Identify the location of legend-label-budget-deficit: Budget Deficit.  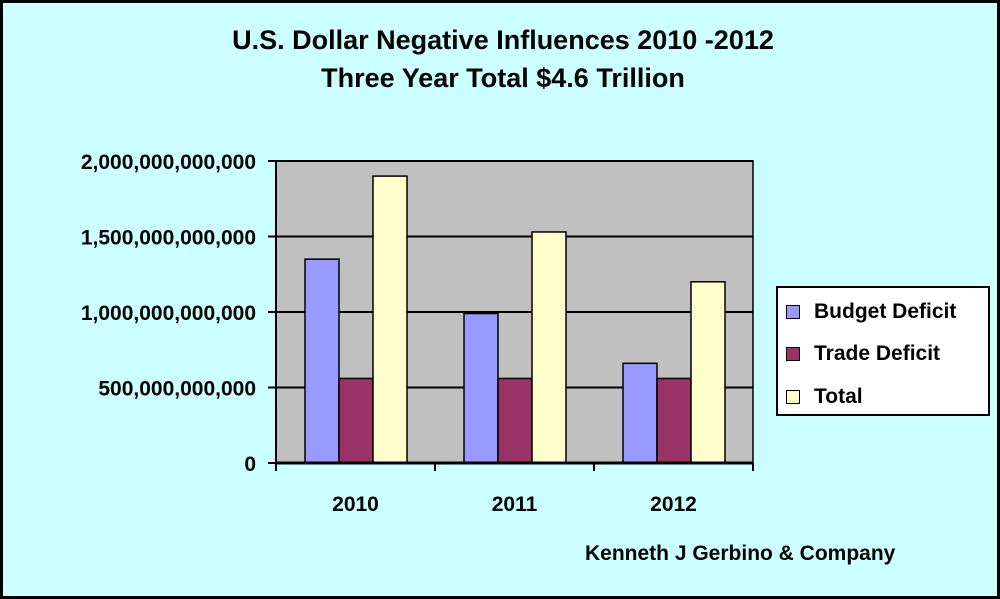
(885, 311).